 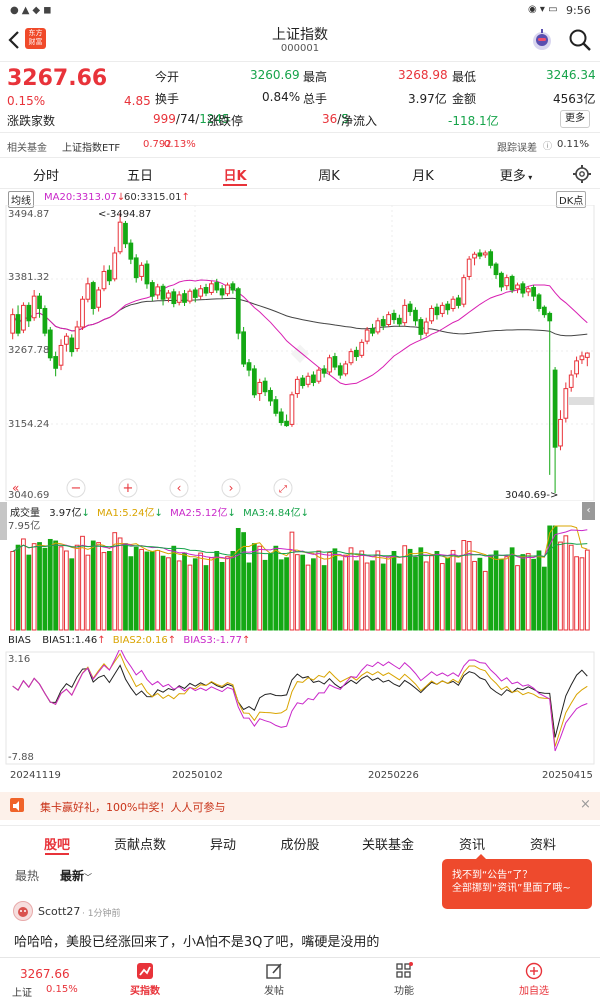 I want to click on tab-profile: 资料, so click(x=543, y=845).